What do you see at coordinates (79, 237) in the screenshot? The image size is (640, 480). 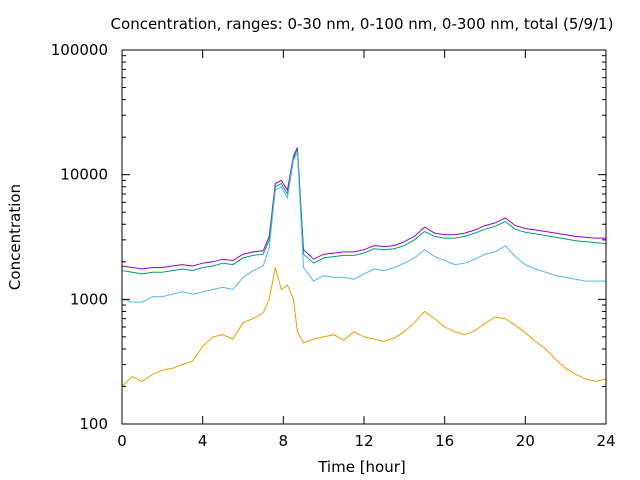 I see `y-tick-labels: 100 1000 10000 100000` at bounding box center [79, 237].